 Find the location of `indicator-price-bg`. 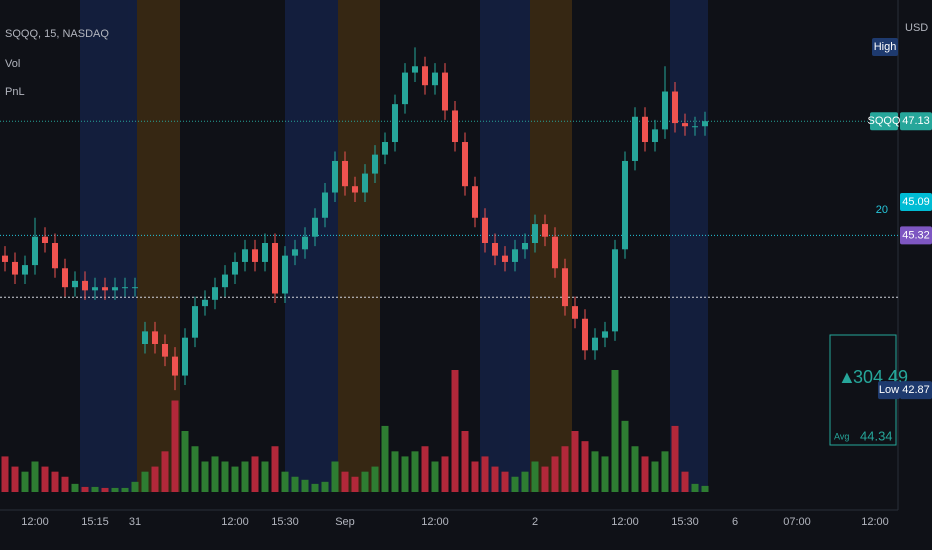

indicator-price-bg is located at coordinates (916, 202).